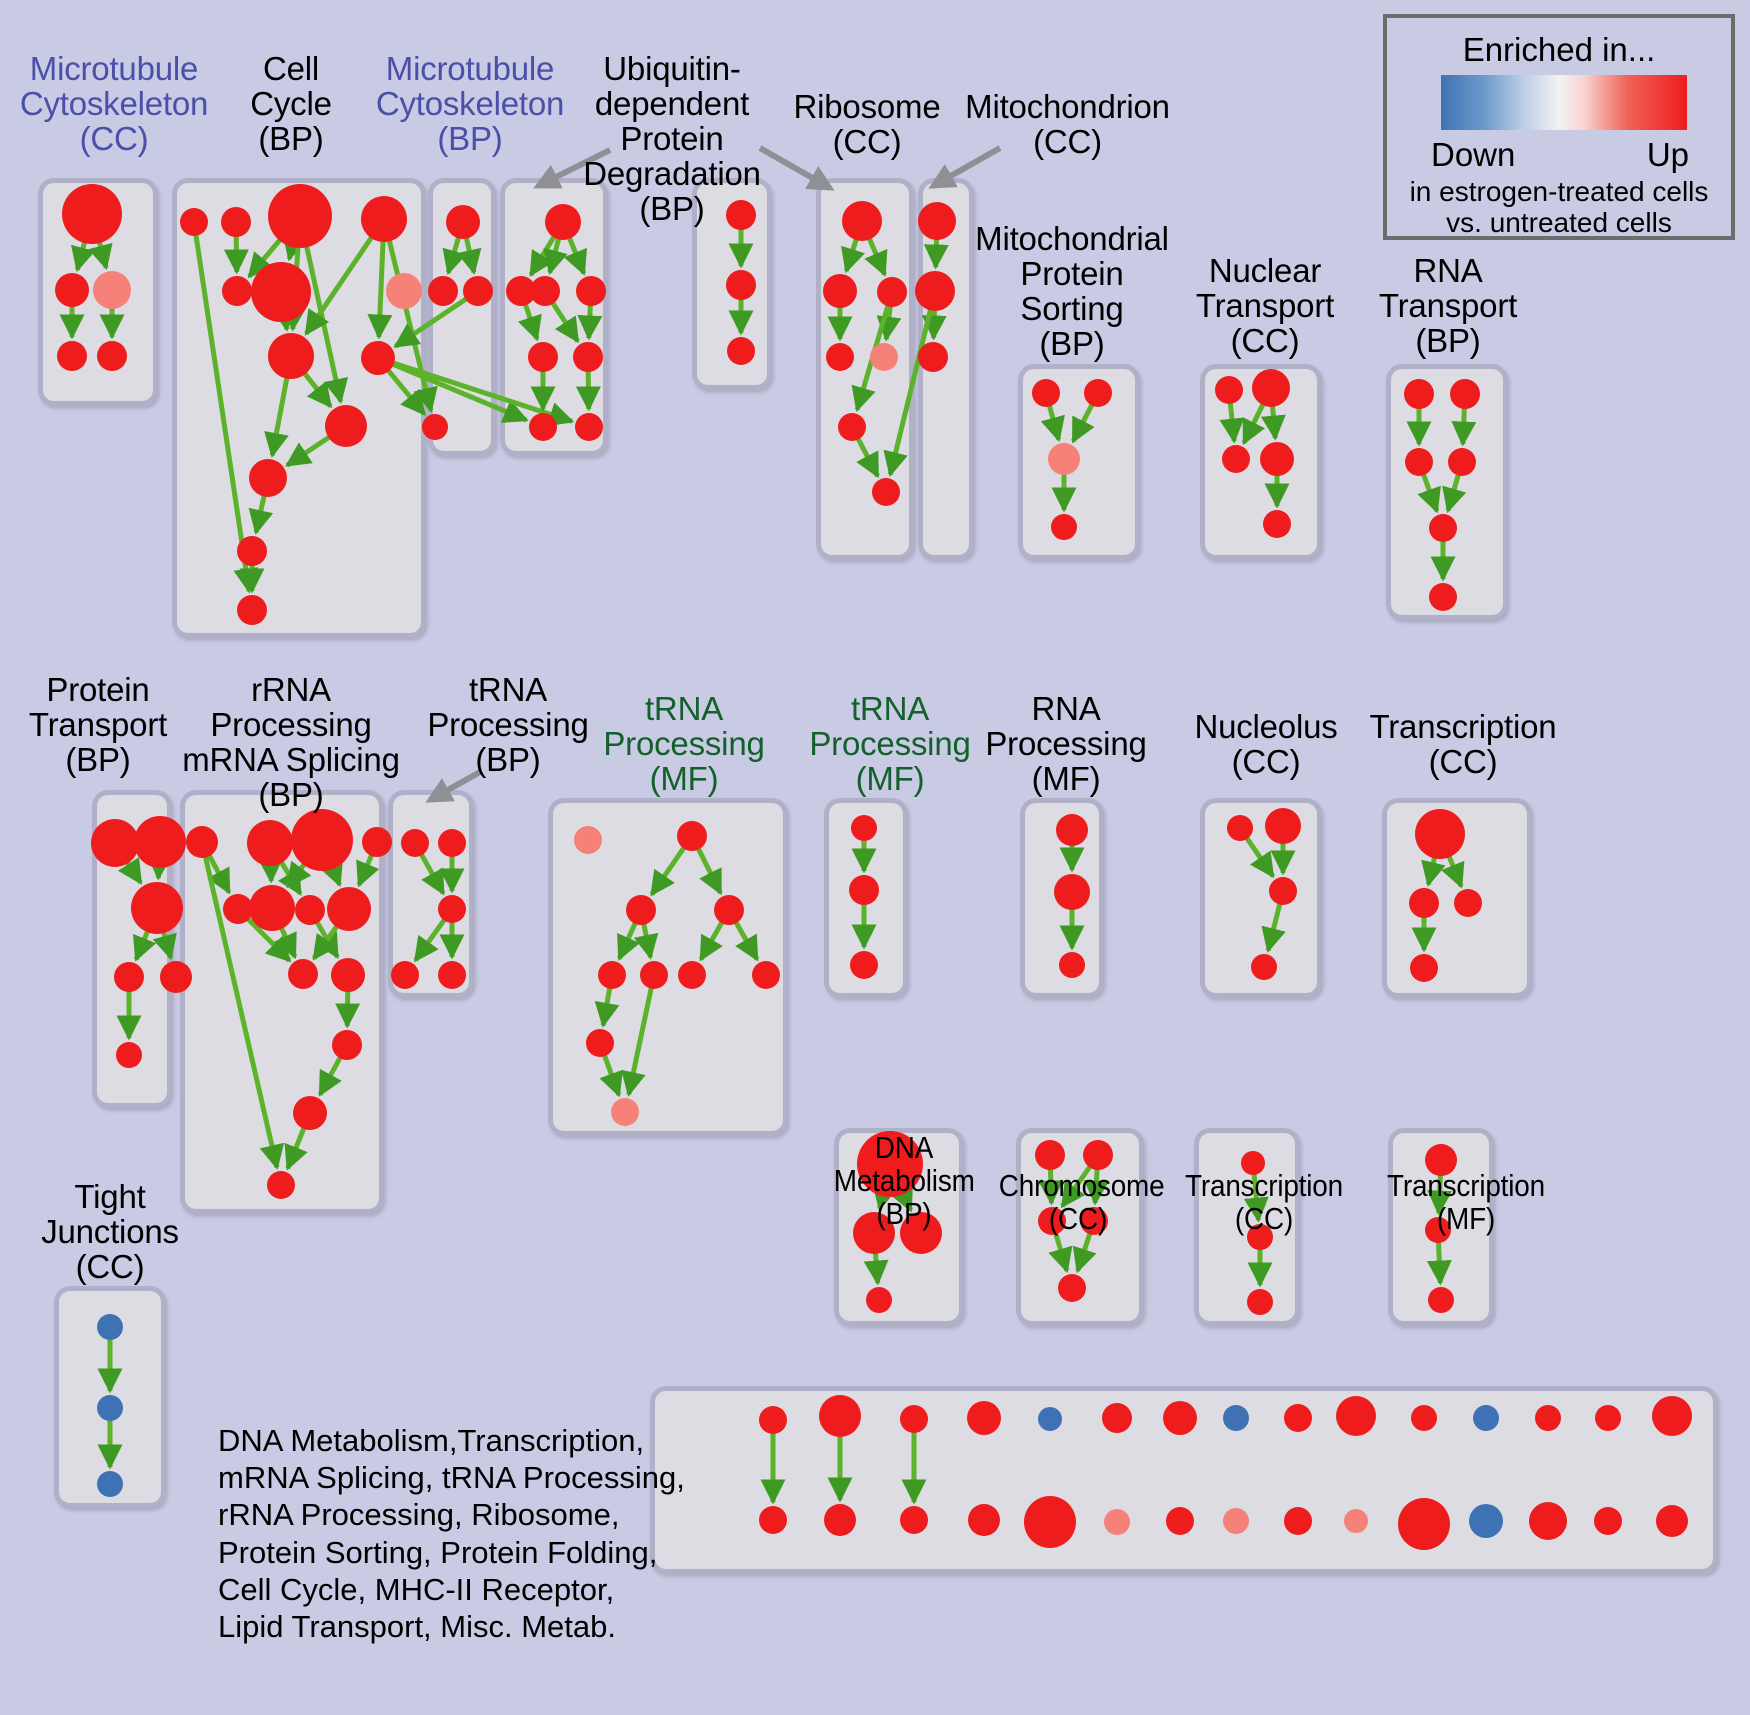 Image resolution: width=1750 pixels, height=1715 pixels. Describe the element at coordinates (291, 103) in the screenshot. I see `cluster-label-cell-cycle-bp: Cell Cycle (BP)` at that location.